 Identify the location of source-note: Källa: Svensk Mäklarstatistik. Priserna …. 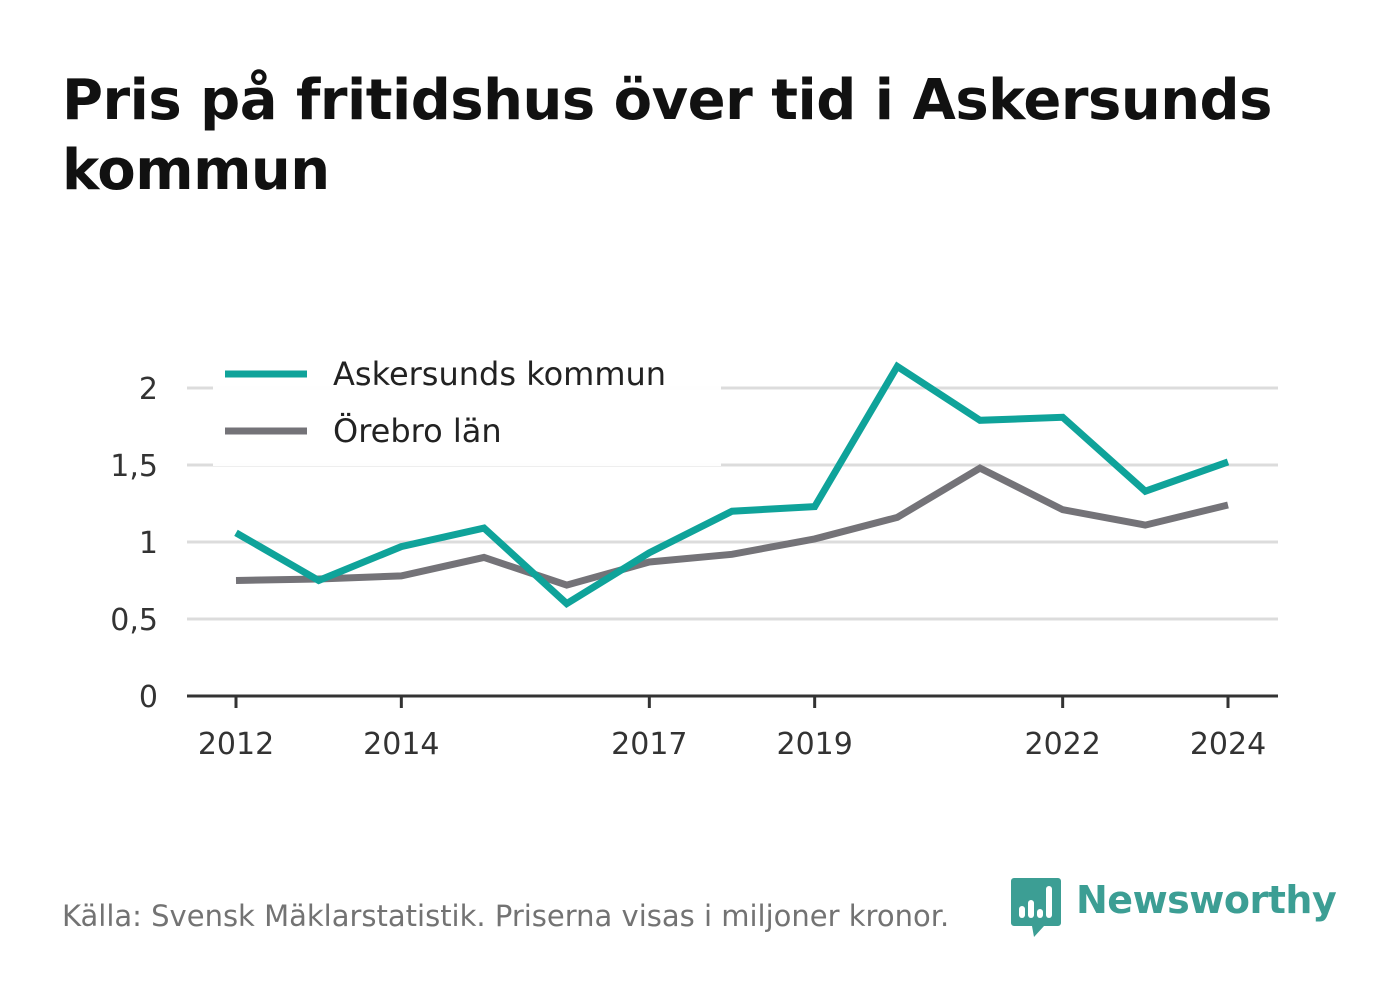
(506, 916).